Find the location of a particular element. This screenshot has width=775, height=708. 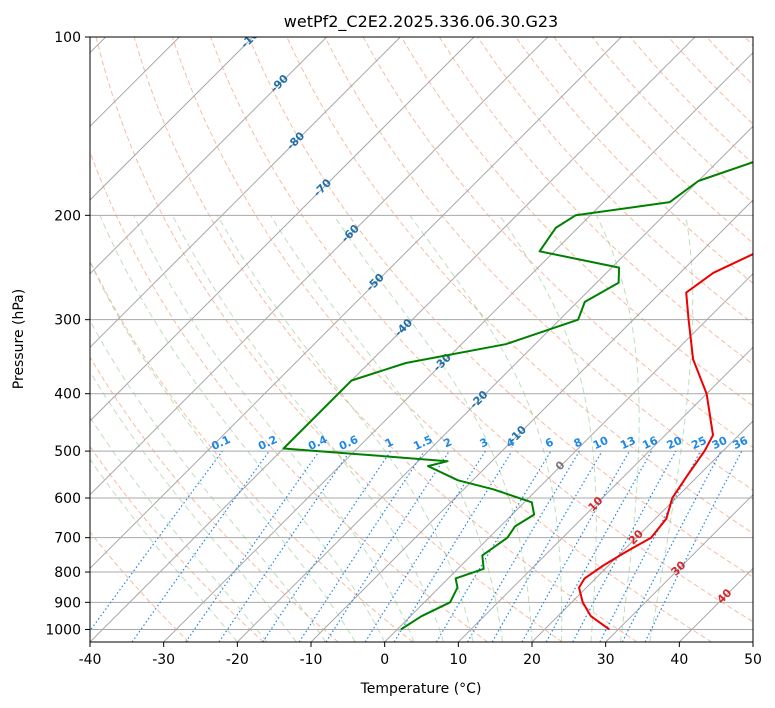

temperature-profile-line is located at coordinates (665, 442).